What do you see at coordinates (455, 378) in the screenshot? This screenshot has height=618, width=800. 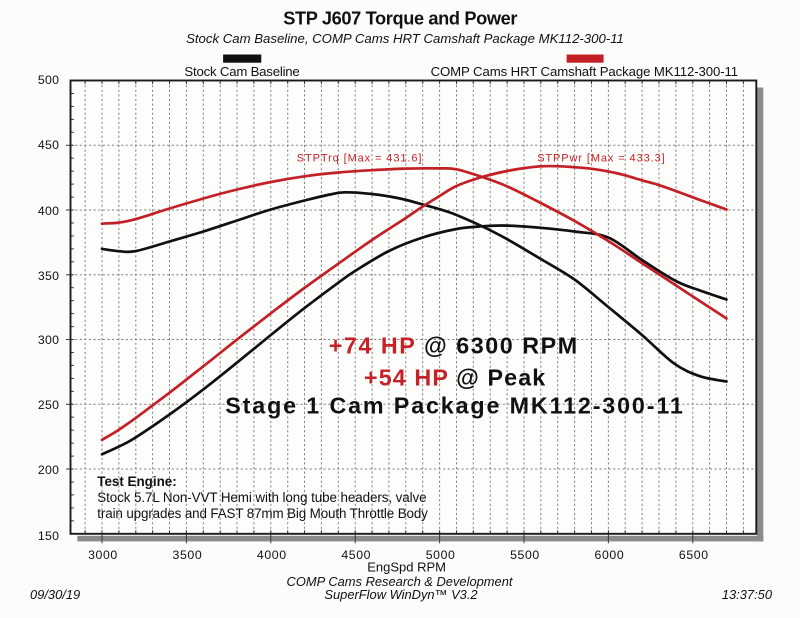 I see `svg-text: +54 HP @ Peak` at bounding box center [455, 378].